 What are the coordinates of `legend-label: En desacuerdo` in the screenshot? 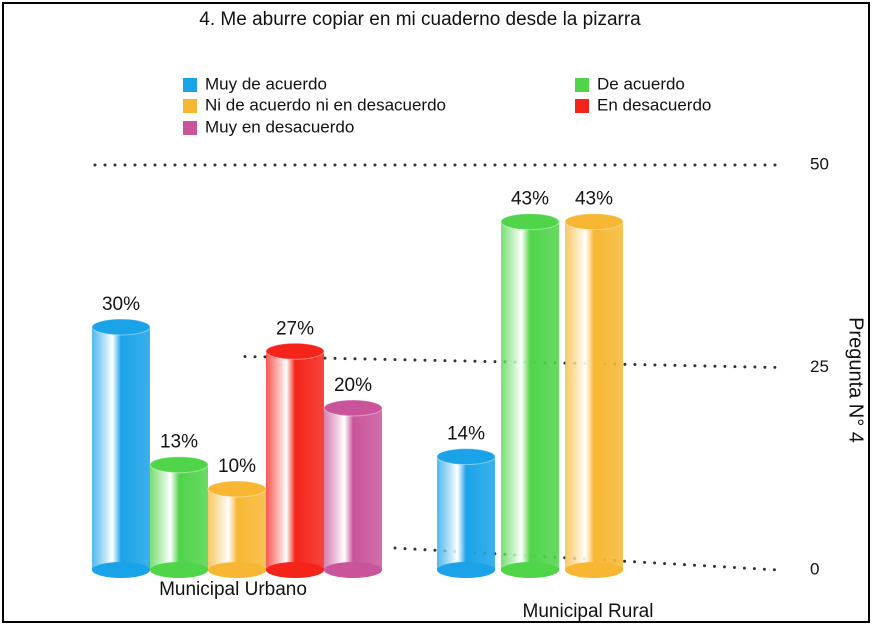 It's located at (654, 104).